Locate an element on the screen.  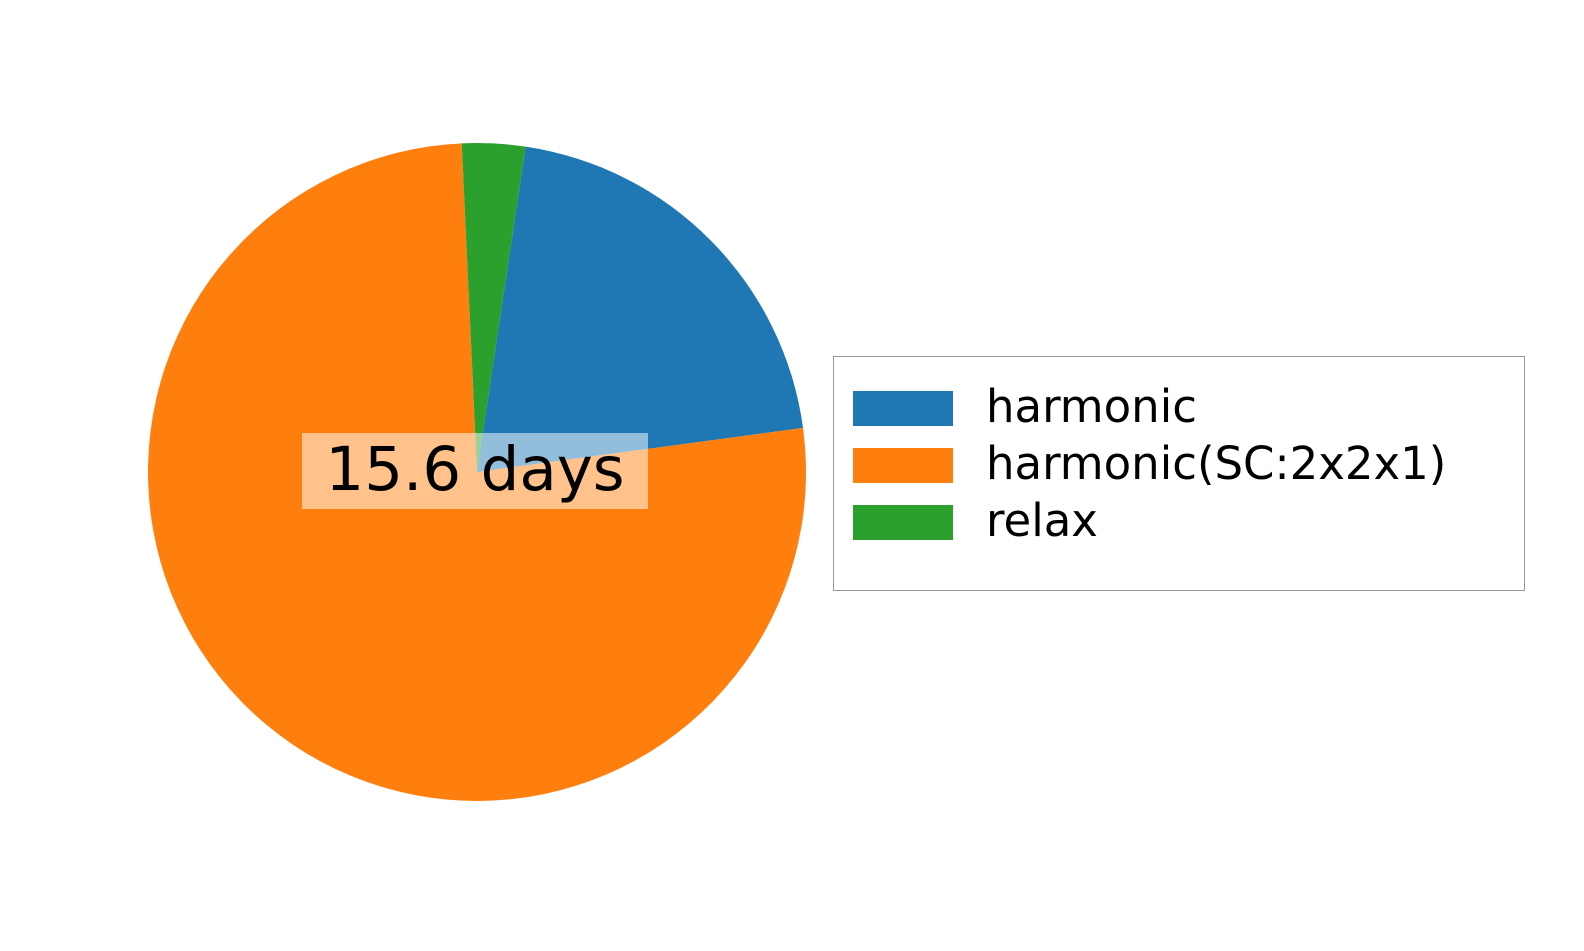
legend-entry-harmonic-sc2x2x1: harmonic(SC:2x2x1) is located at coordinates (1188, 465).